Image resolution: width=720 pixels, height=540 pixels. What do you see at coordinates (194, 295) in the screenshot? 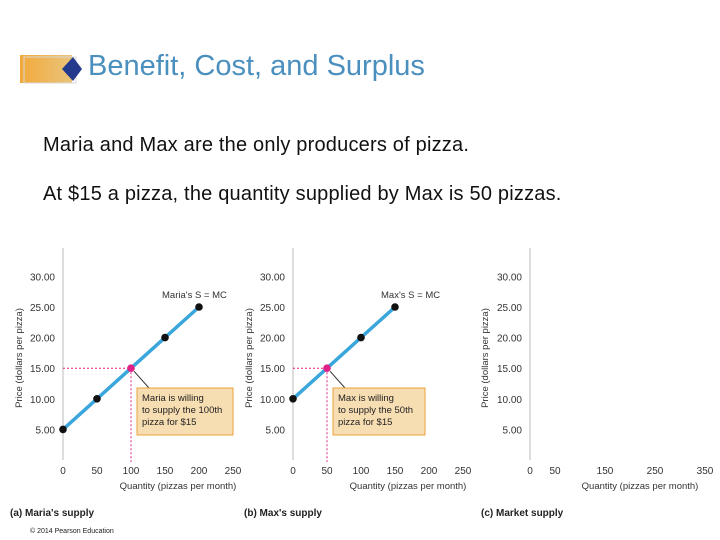
I see `supply-curve-label: Maria's S = MC` at bounding box center [194, 295].